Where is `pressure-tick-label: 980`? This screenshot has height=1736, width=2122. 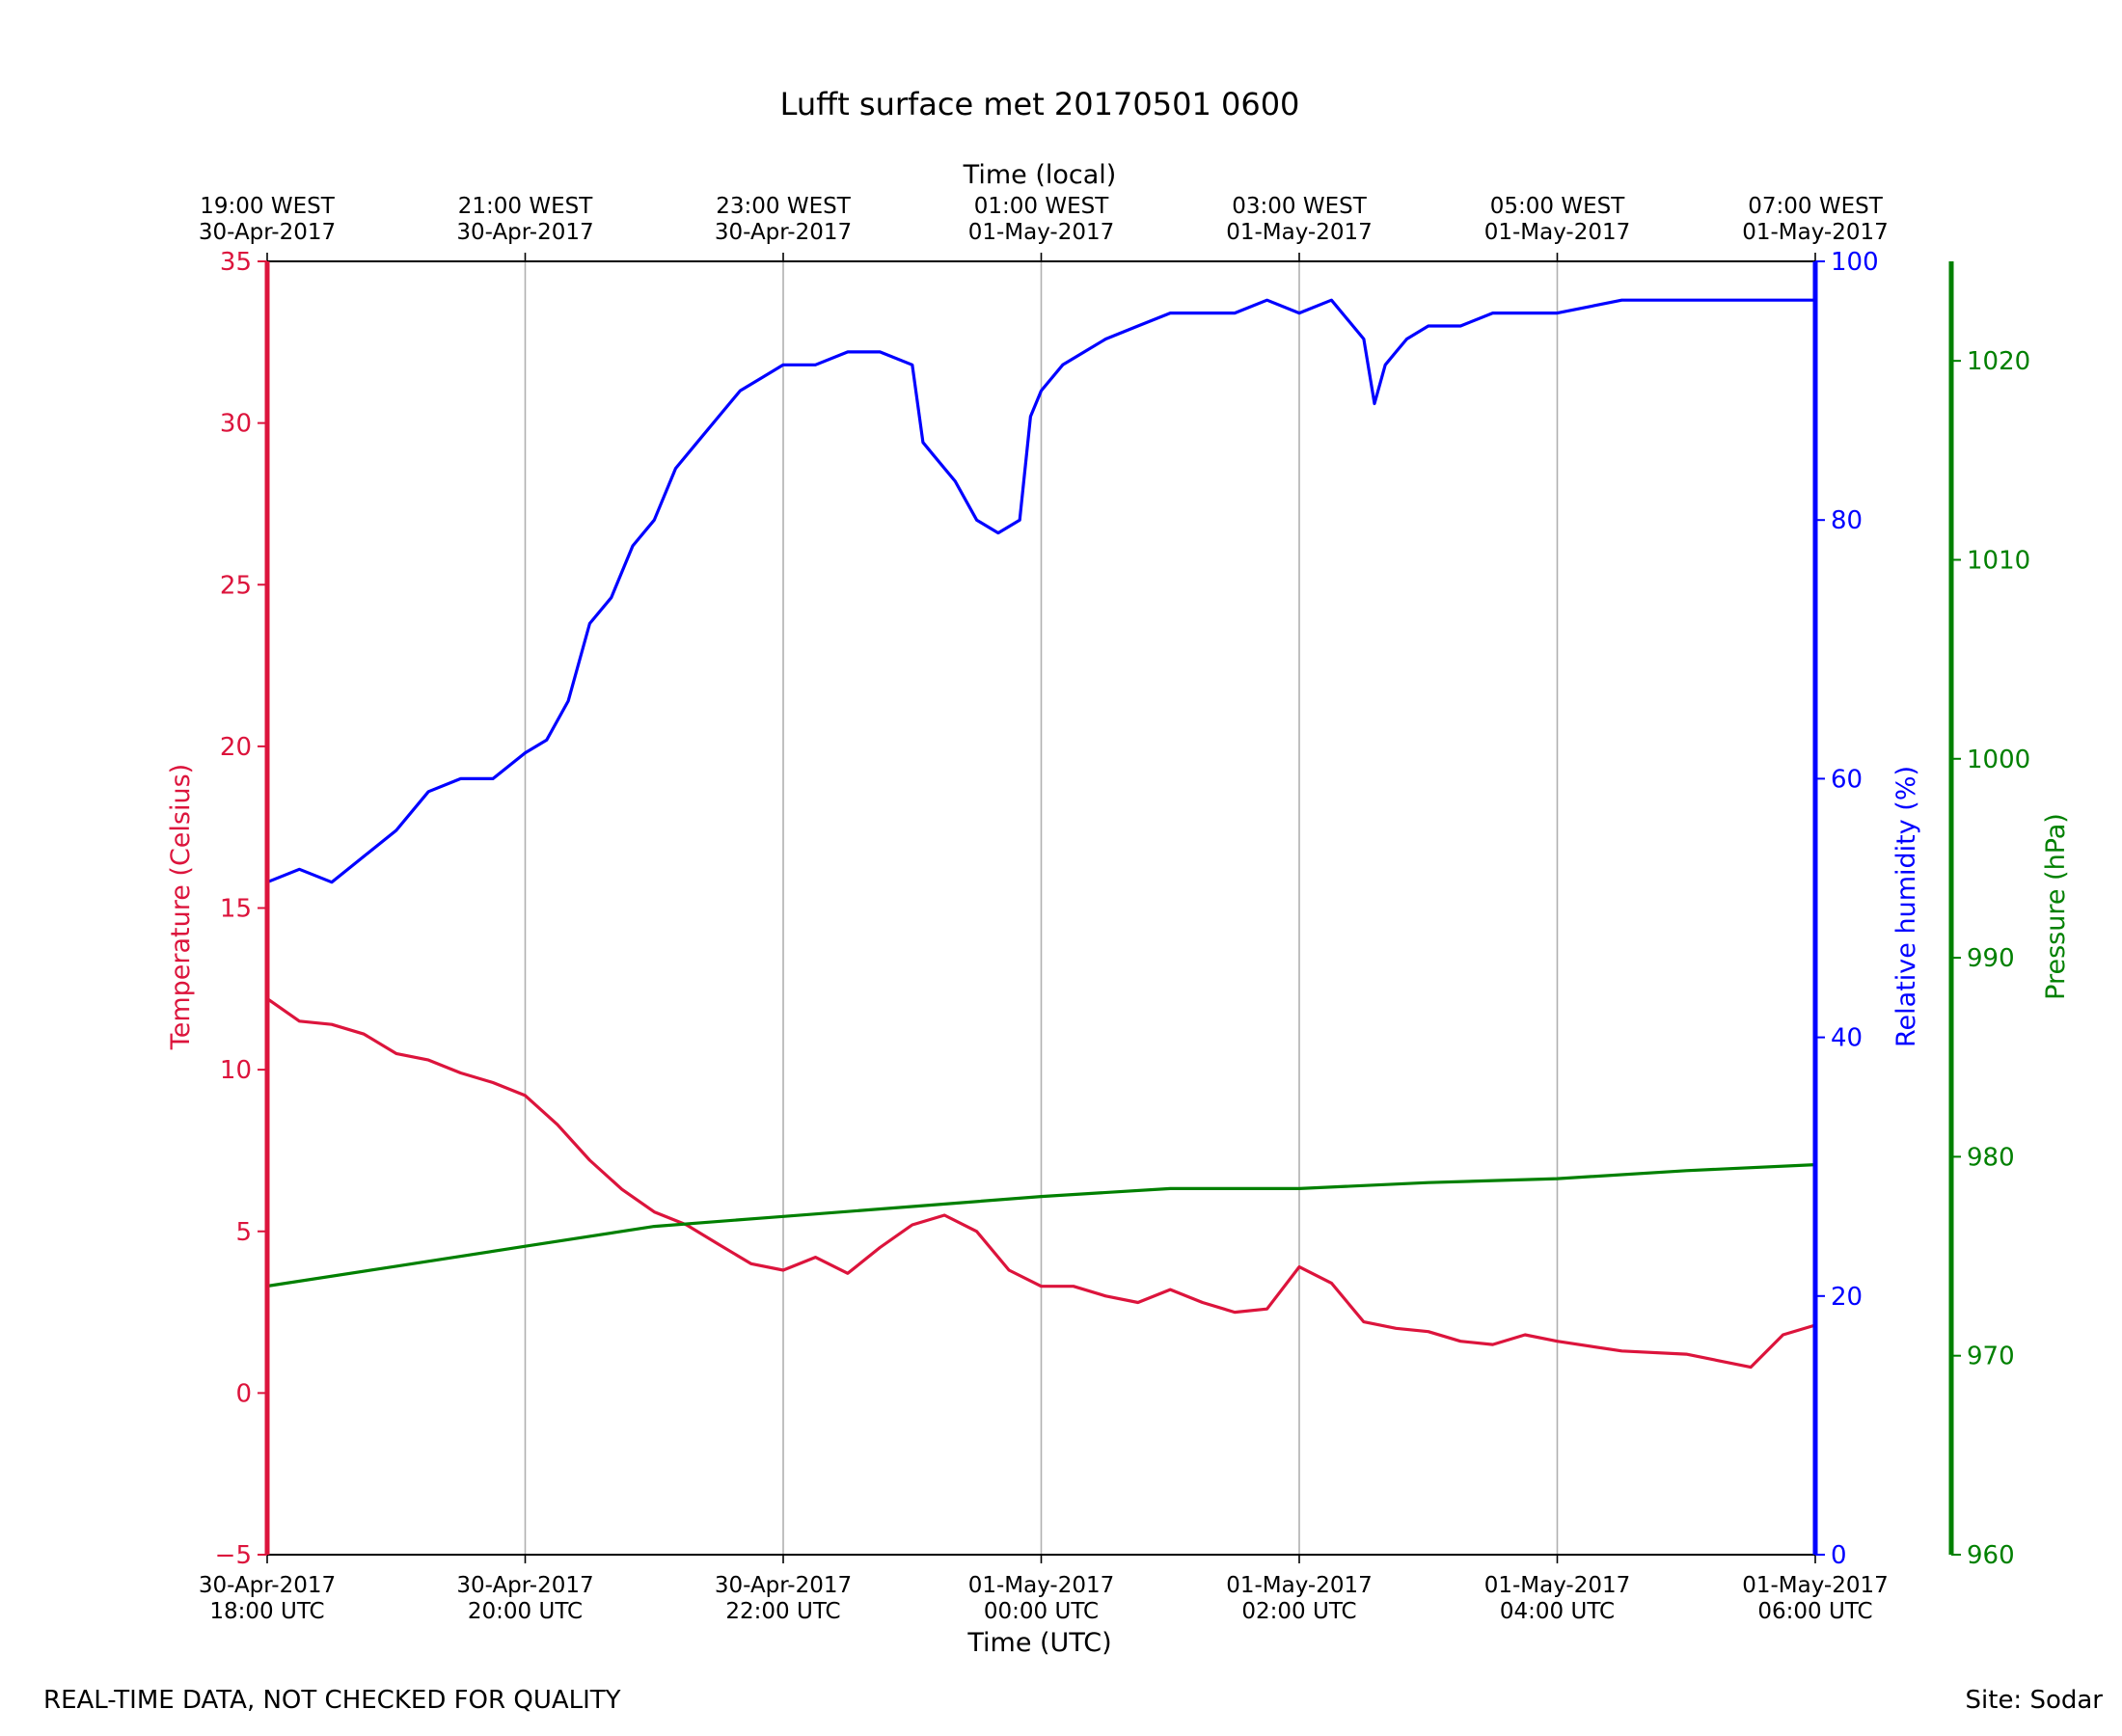 pressure-tick-label: 980 is located at coordinates (1991, 1157).